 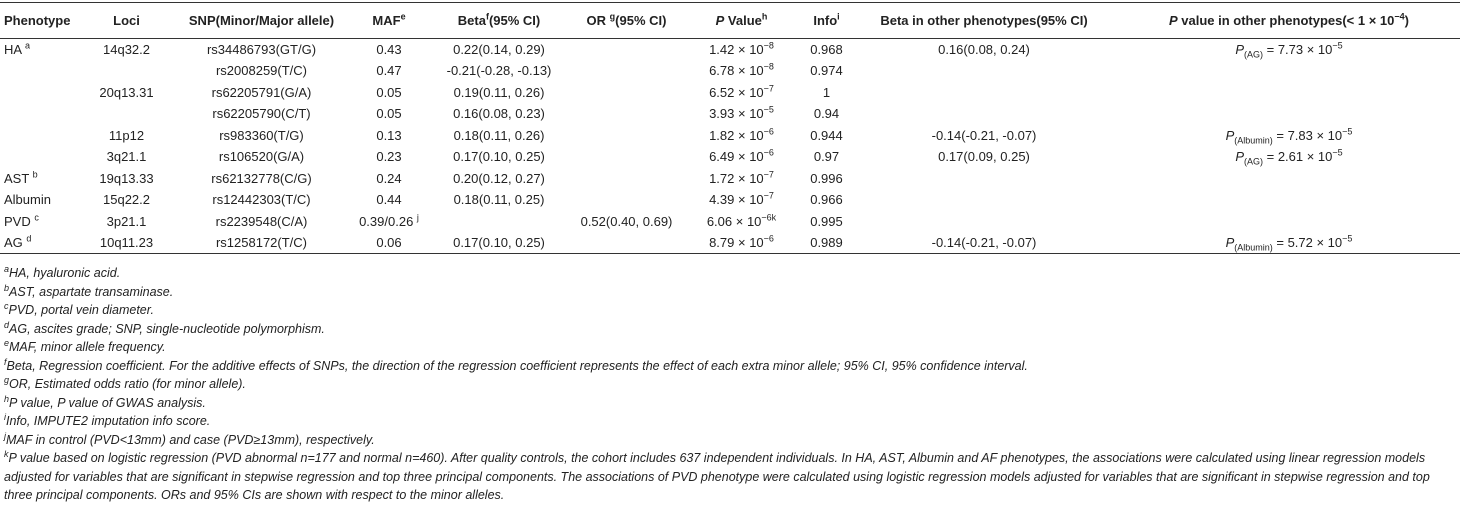 What do you see at coordinates (984, 50) in the screenshot?
I see `table-cell: 0.16(0.08, 0.24)` at bounding box center [984, 50].